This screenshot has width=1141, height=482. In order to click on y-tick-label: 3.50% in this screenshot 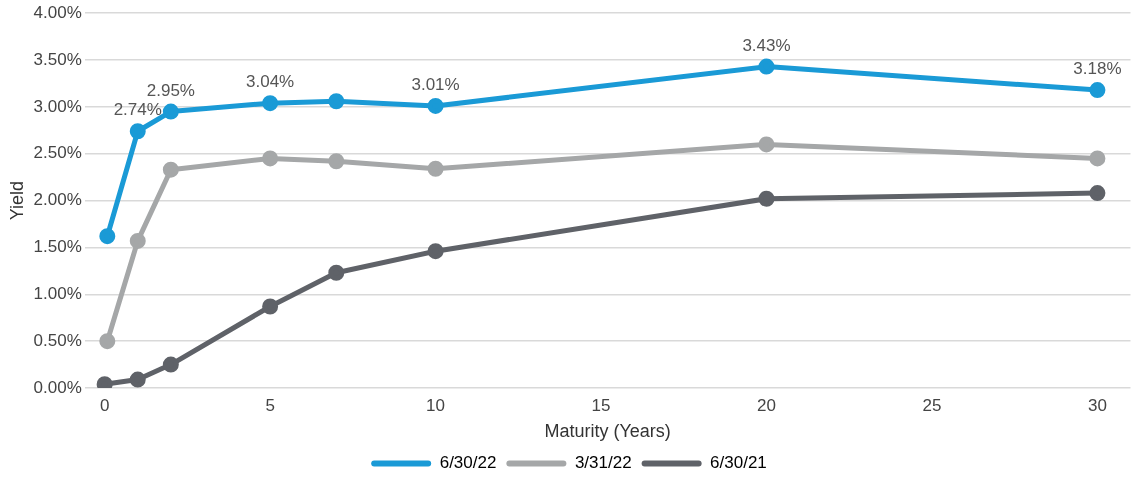, I will do `click(57, 59)`.